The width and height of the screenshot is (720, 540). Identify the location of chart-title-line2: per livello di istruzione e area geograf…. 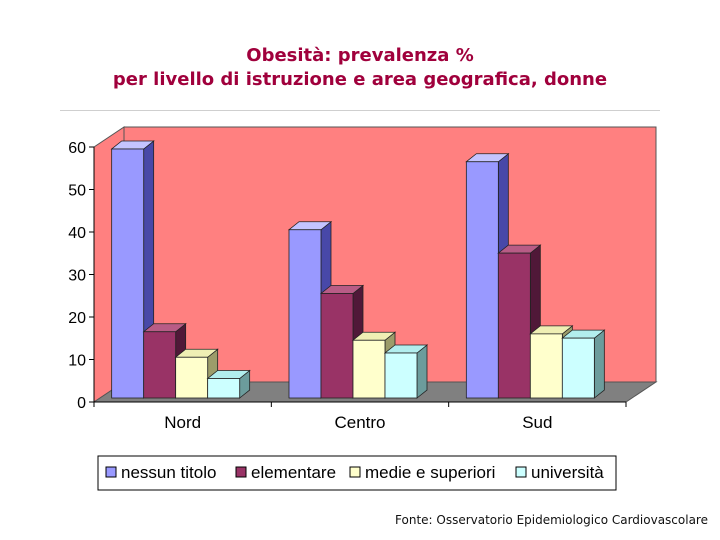
(360, 79).